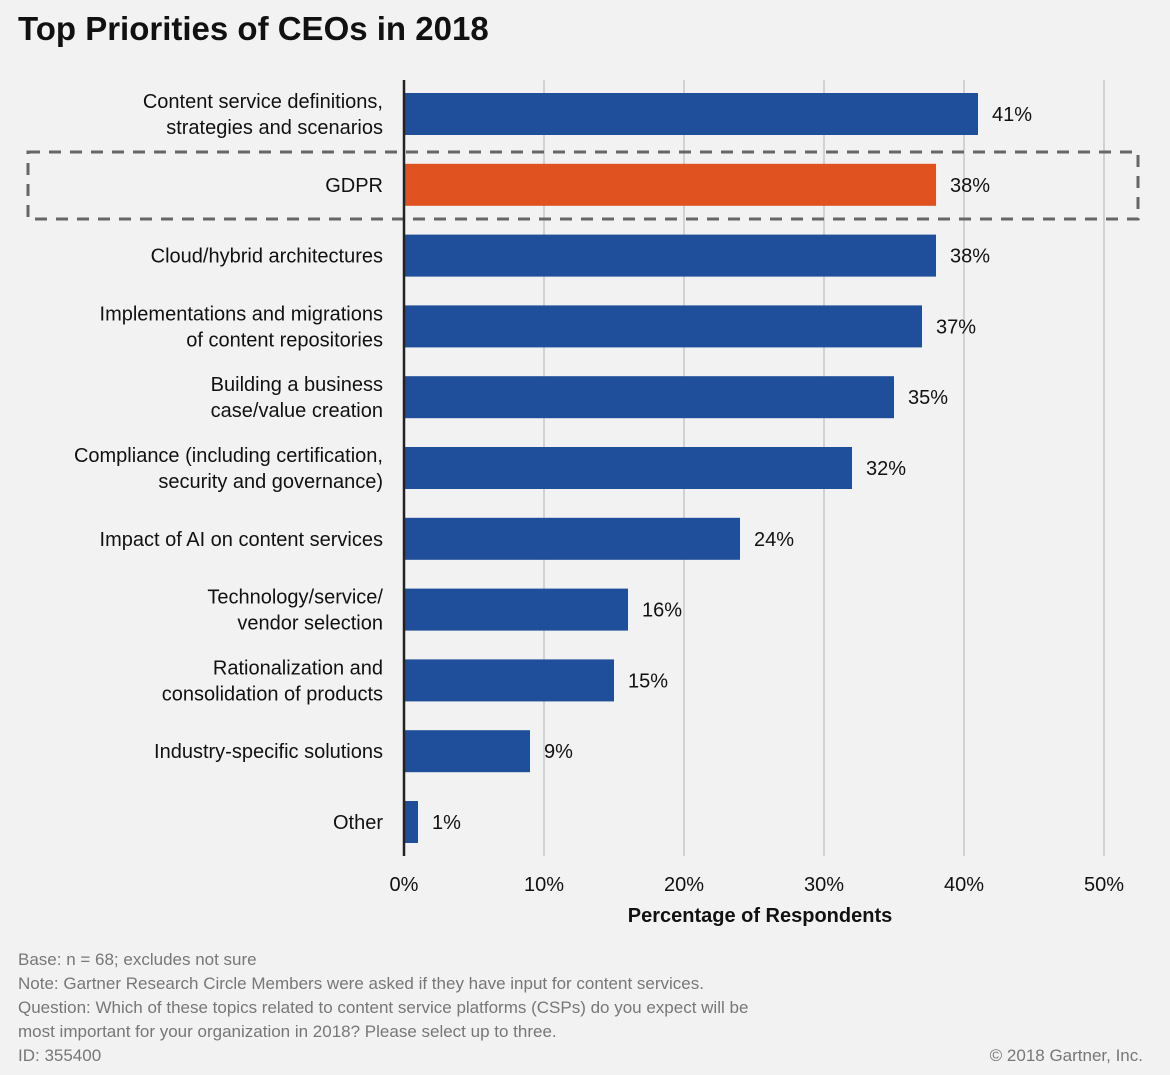  I want to click on copyright: © 2018 Gartner, Inc., so click(1066, 1055).